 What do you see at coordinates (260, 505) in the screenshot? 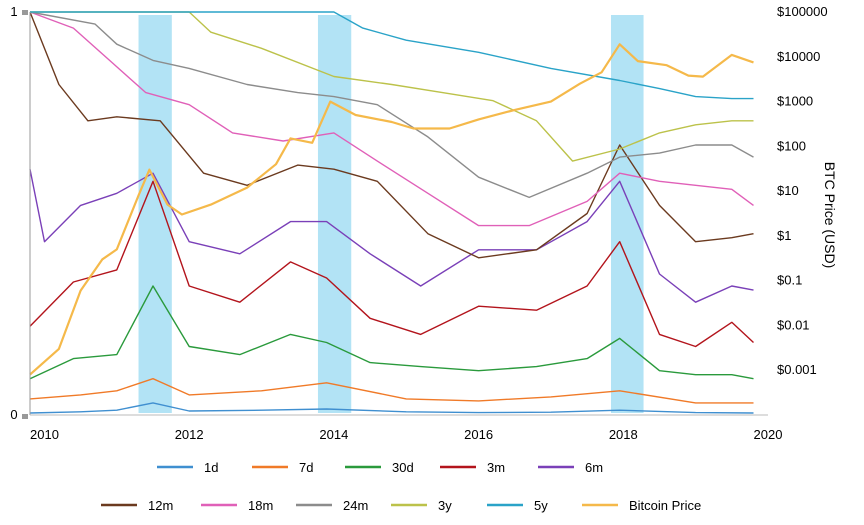
I see `legend-label-18m: 18m` at bounding box center [260, 505].